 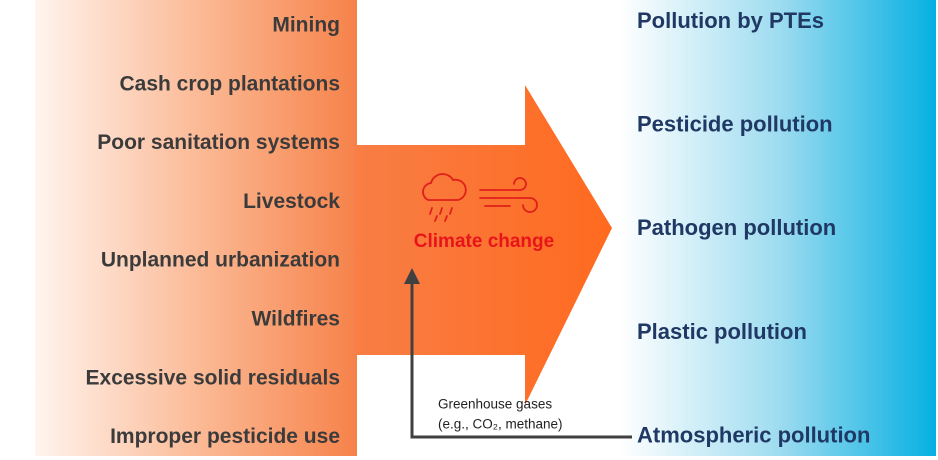 I want to click on outcome-label: Atmospheric pollution, so click(x=753, y=435).